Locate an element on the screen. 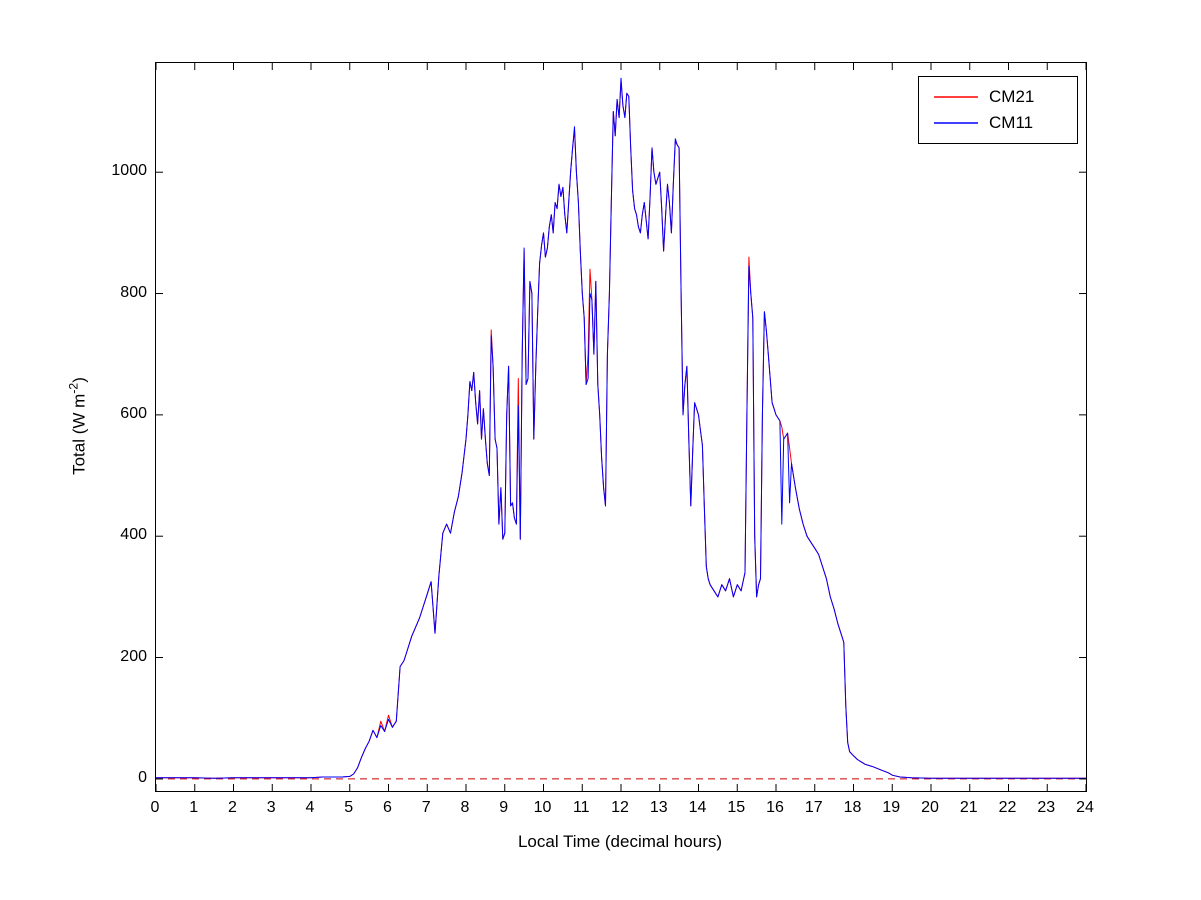 The height and width of the screenshot is (900, 1201). x-tick-label: 9 is located at coordinates (504, 807).